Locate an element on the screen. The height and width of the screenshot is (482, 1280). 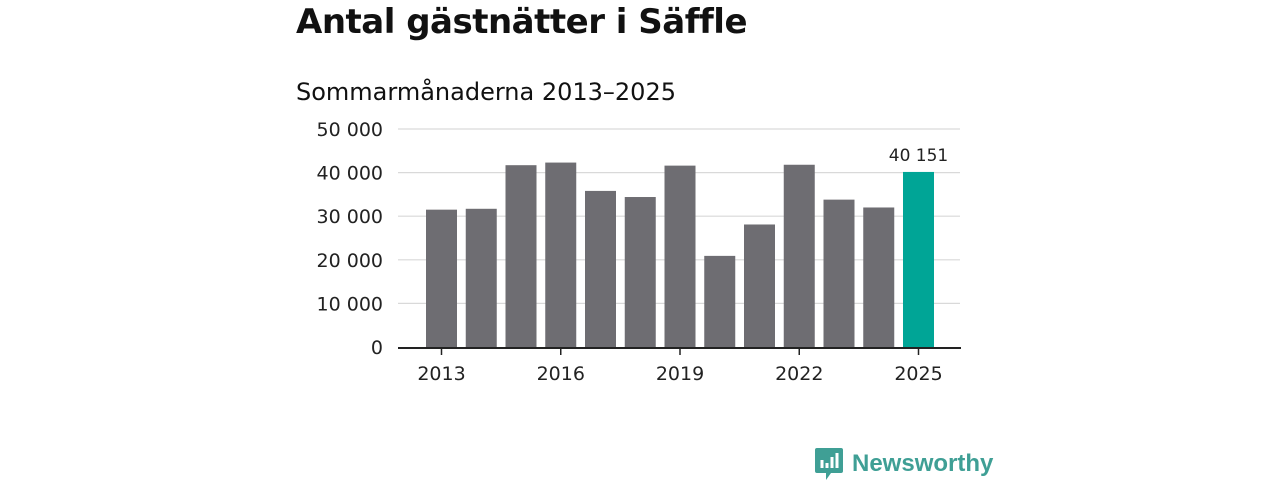
y-axis-tick-labels: 0 10 000 20 000 30 000 40 000 50 000 is located at coordinates (350, 239).